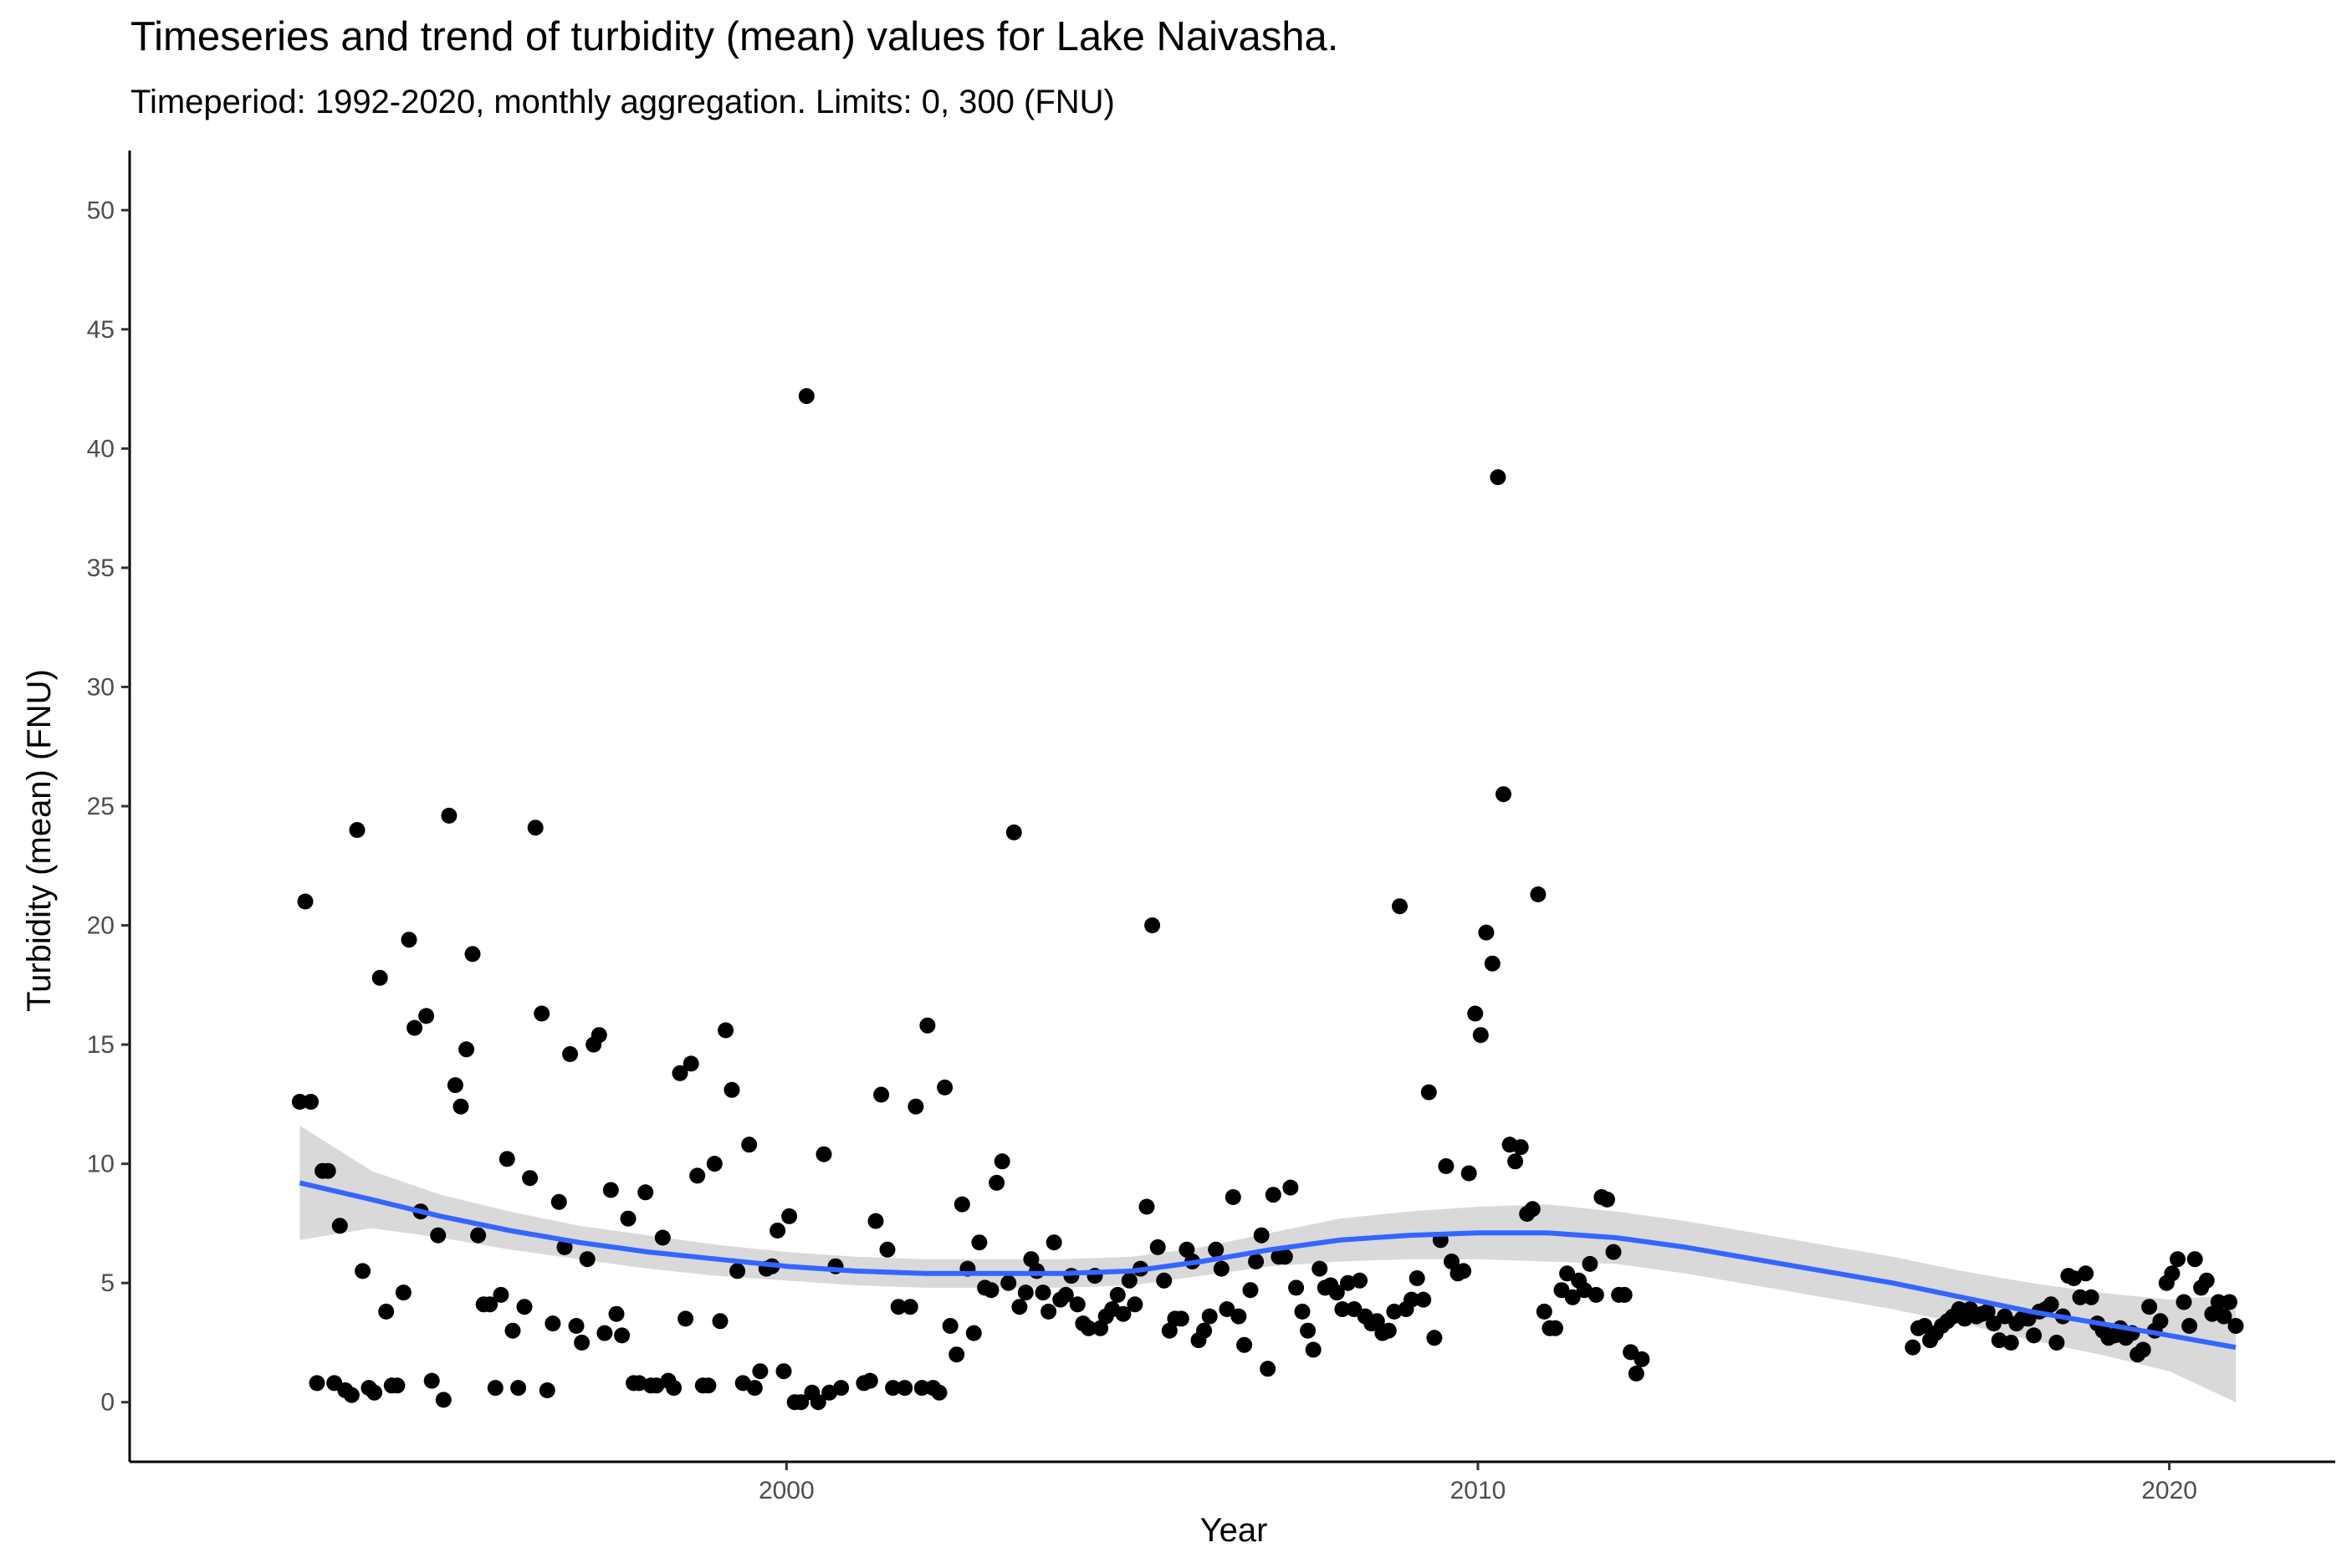  What do you see at coordinates (1234, 1530) in the screenshot?
I see `x-axis-title: Year` at bounding box center [1234, 1530].